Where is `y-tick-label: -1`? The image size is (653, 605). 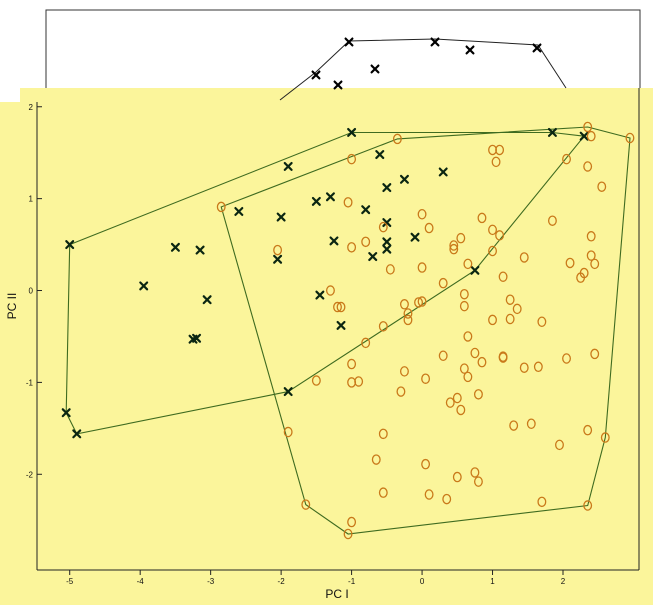
y-tick-label: -1 is located at coordinates (30, 382).